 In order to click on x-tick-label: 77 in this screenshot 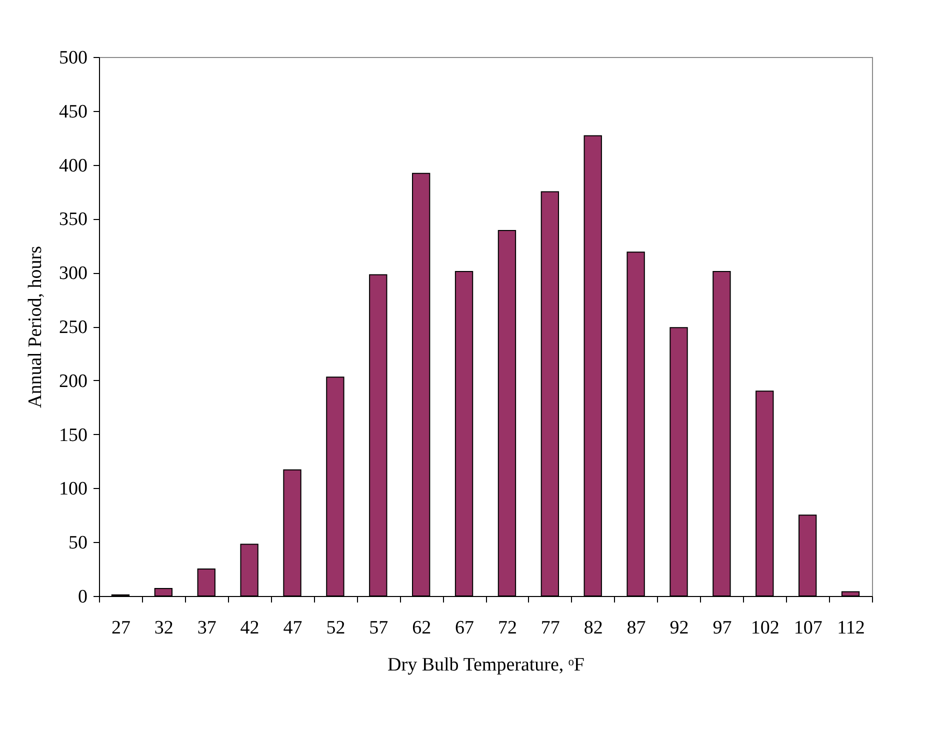, I will do `click(550, 628)`.